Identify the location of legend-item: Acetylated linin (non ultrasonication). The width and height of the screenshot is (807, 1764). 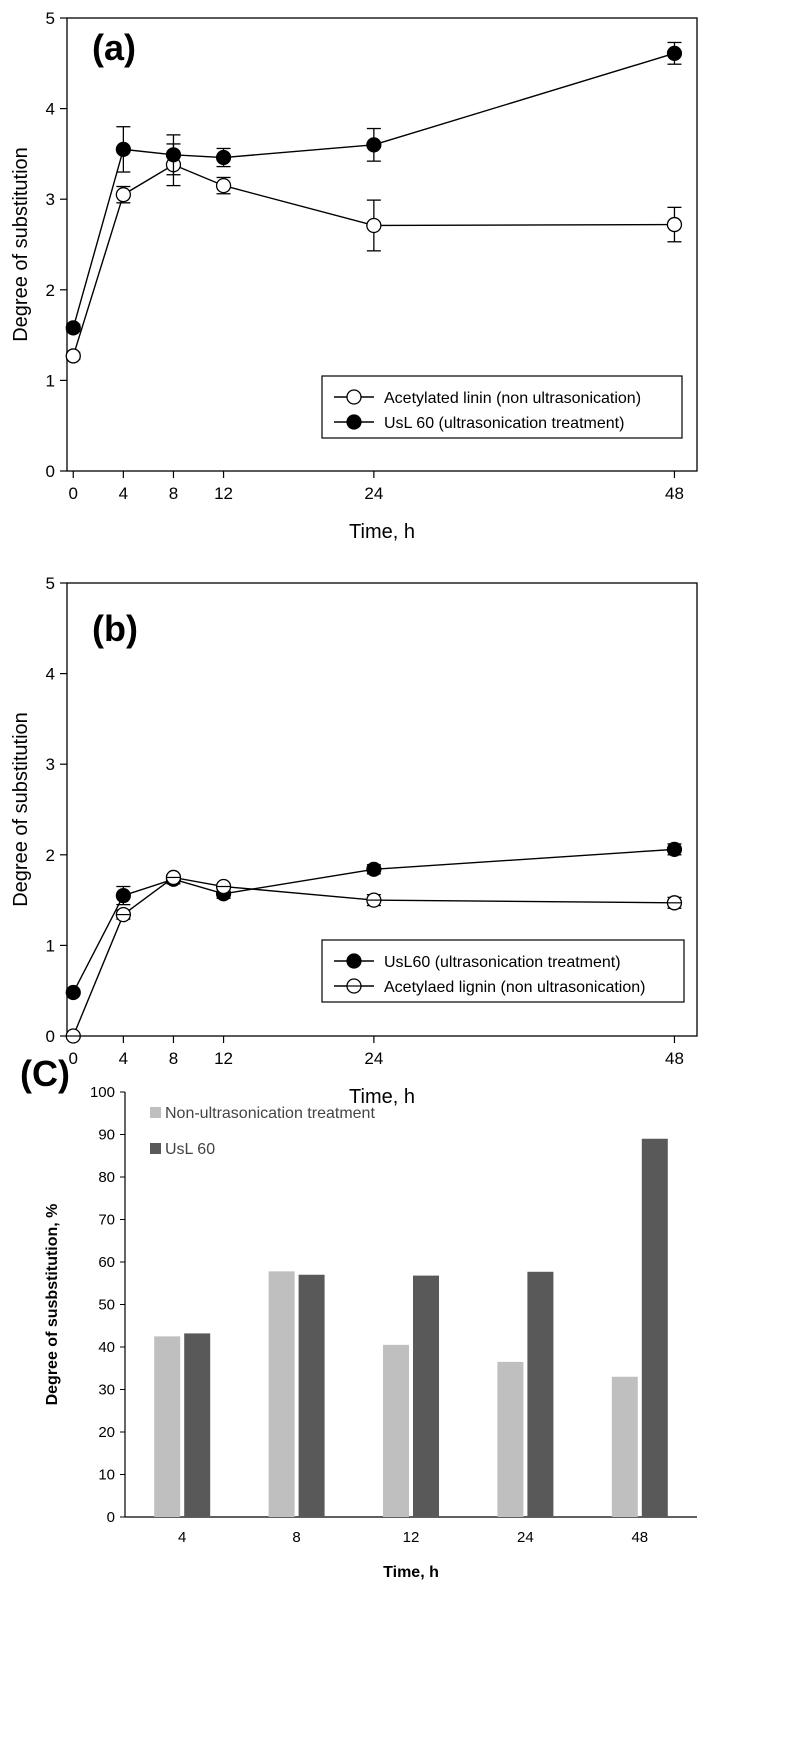
(487, 398).